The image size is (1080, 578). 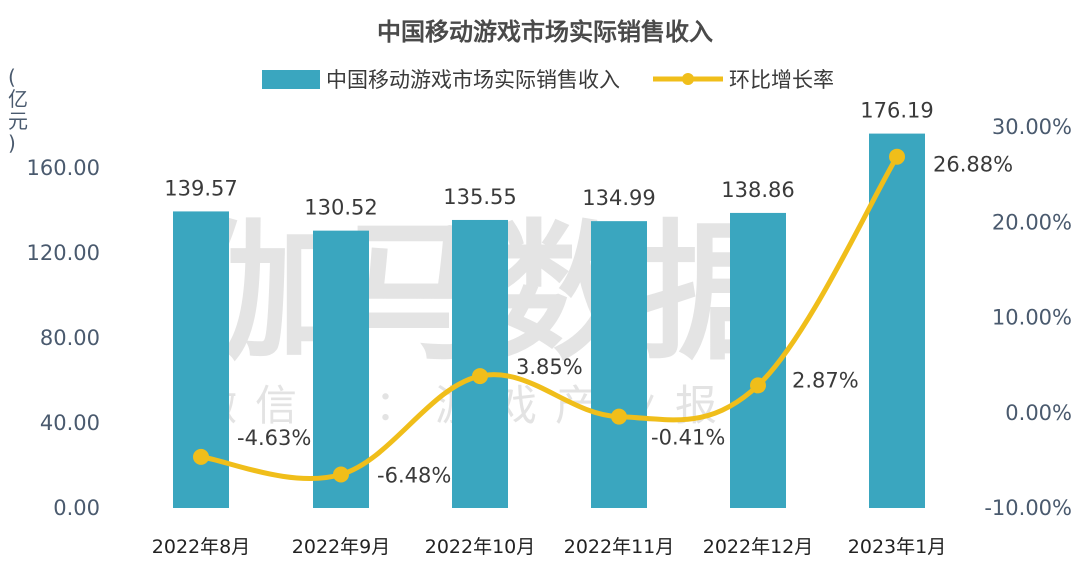 What do you see at coordinates (63, 253) in the screenshot?
I see `y-left-tick-label: 120.00` at bounding box center [63, 253].